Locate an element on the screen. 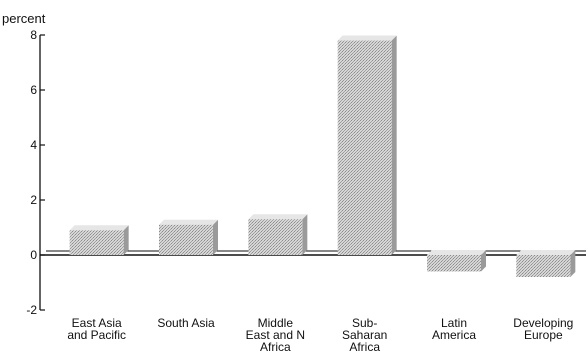 This screenshot has height=355, width=588. y-tick-label: 0 is located at coordinates (33, 255).